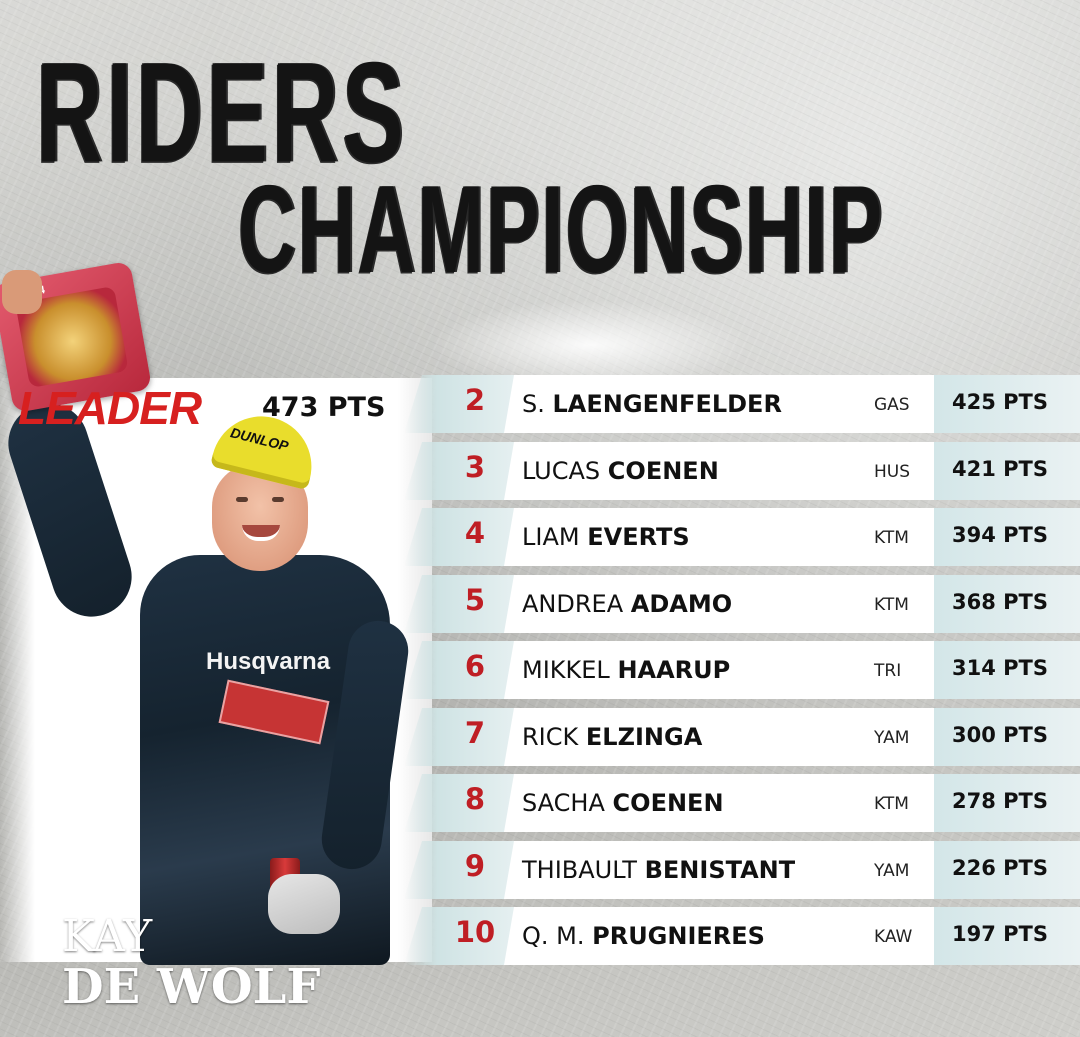 This screenshot has width=1080, height=1037. I want to click on standings-row: 5 ANDREA ADAMO KTM 368 PTS, so click(742, 604).